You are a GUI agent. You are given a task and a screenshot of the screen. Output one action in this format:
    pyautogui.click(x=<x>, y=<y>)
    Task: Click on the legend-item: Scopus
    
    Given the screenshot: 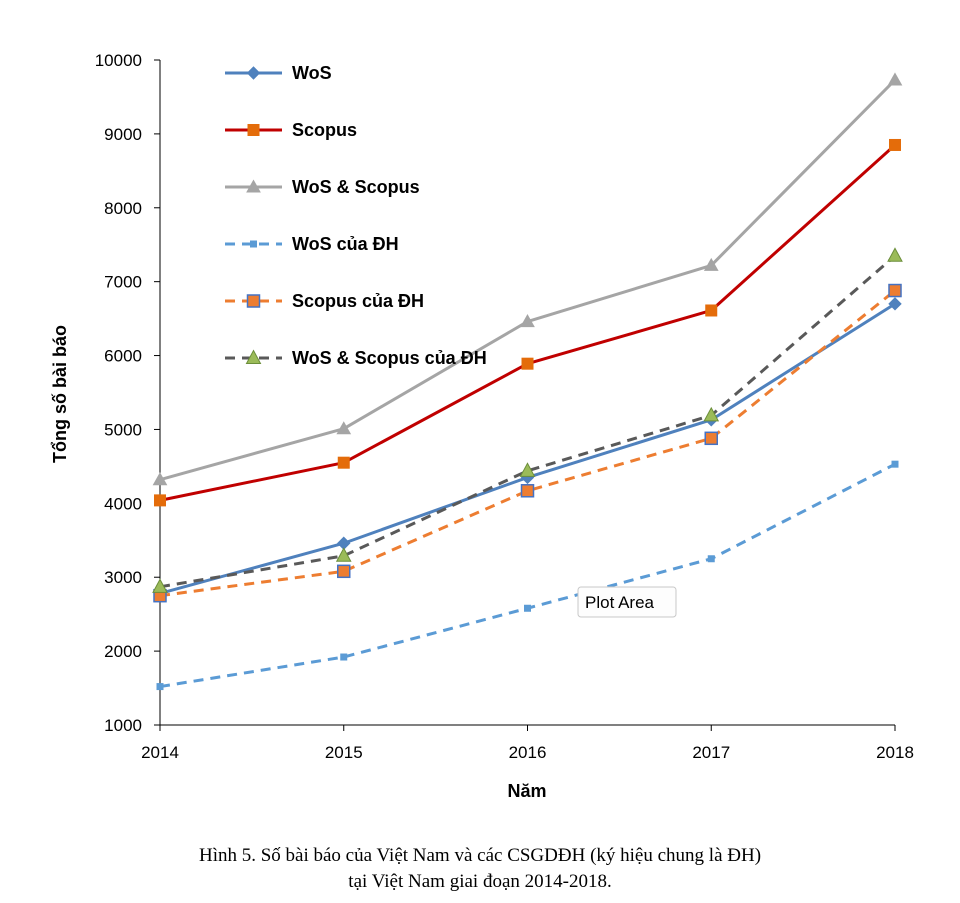 What is the action you would take?
    pyautogui.click(x=291, y=130)
    